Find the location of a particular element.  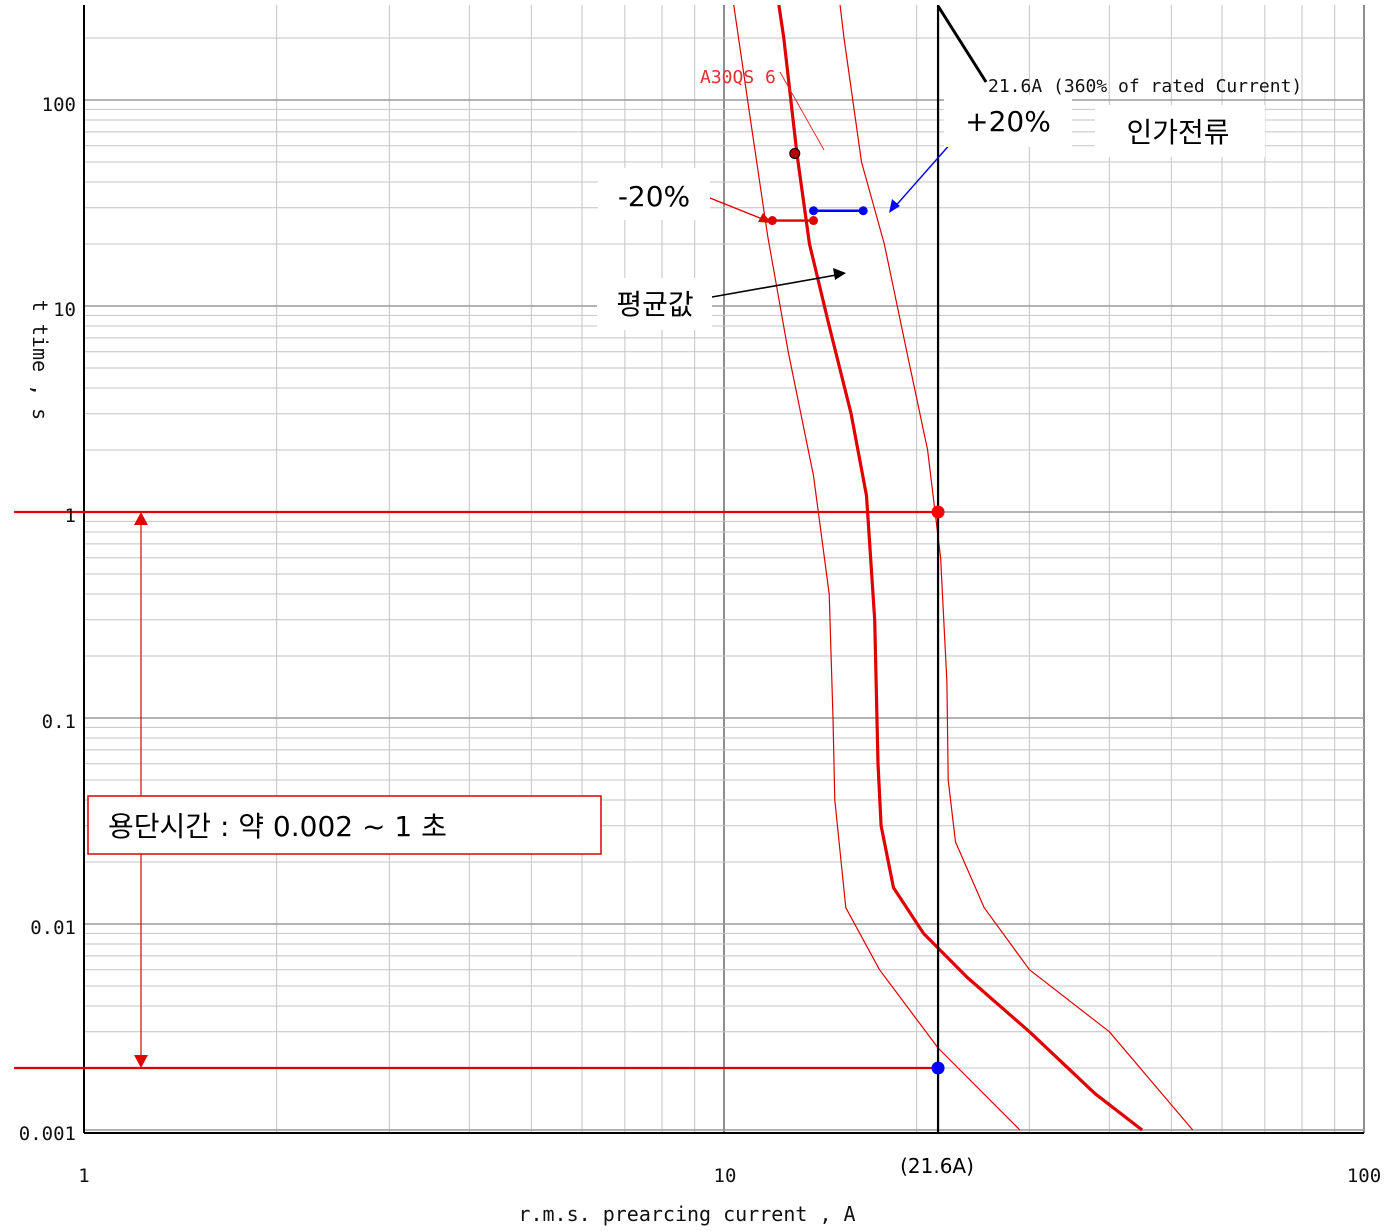

plus20-label: +20% is located at coordinates (1008, 121).